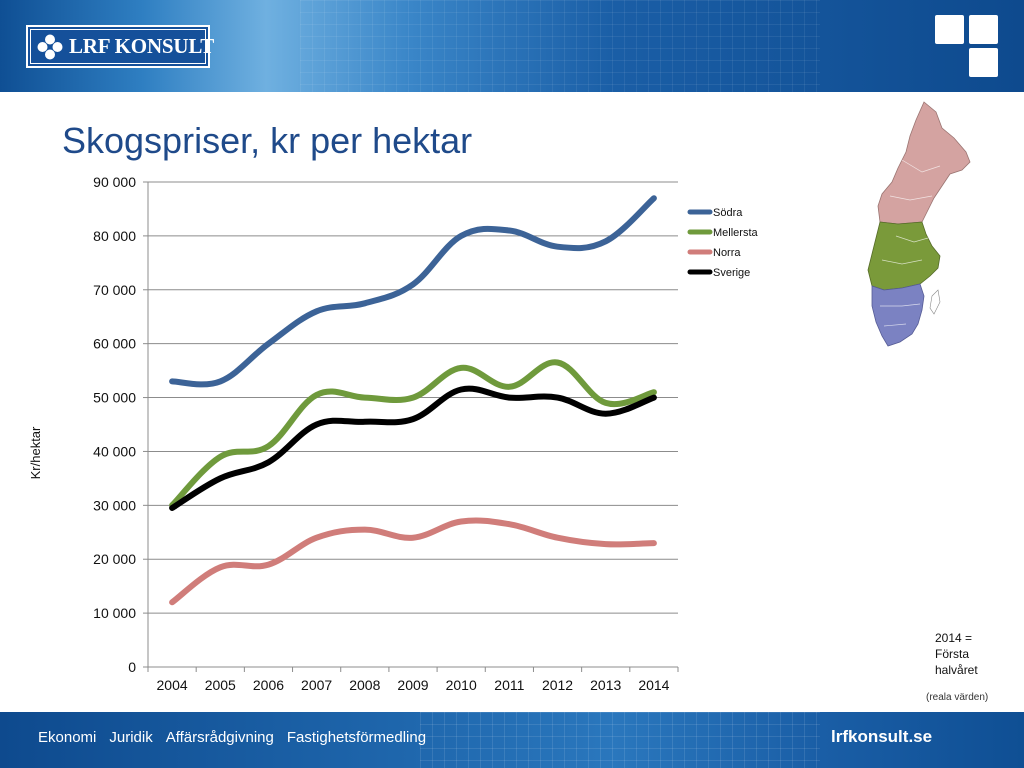 Image resolution: width=1024 pixels, height=768 pixels. I want to click on series-line-sverige, so click(413, 448).